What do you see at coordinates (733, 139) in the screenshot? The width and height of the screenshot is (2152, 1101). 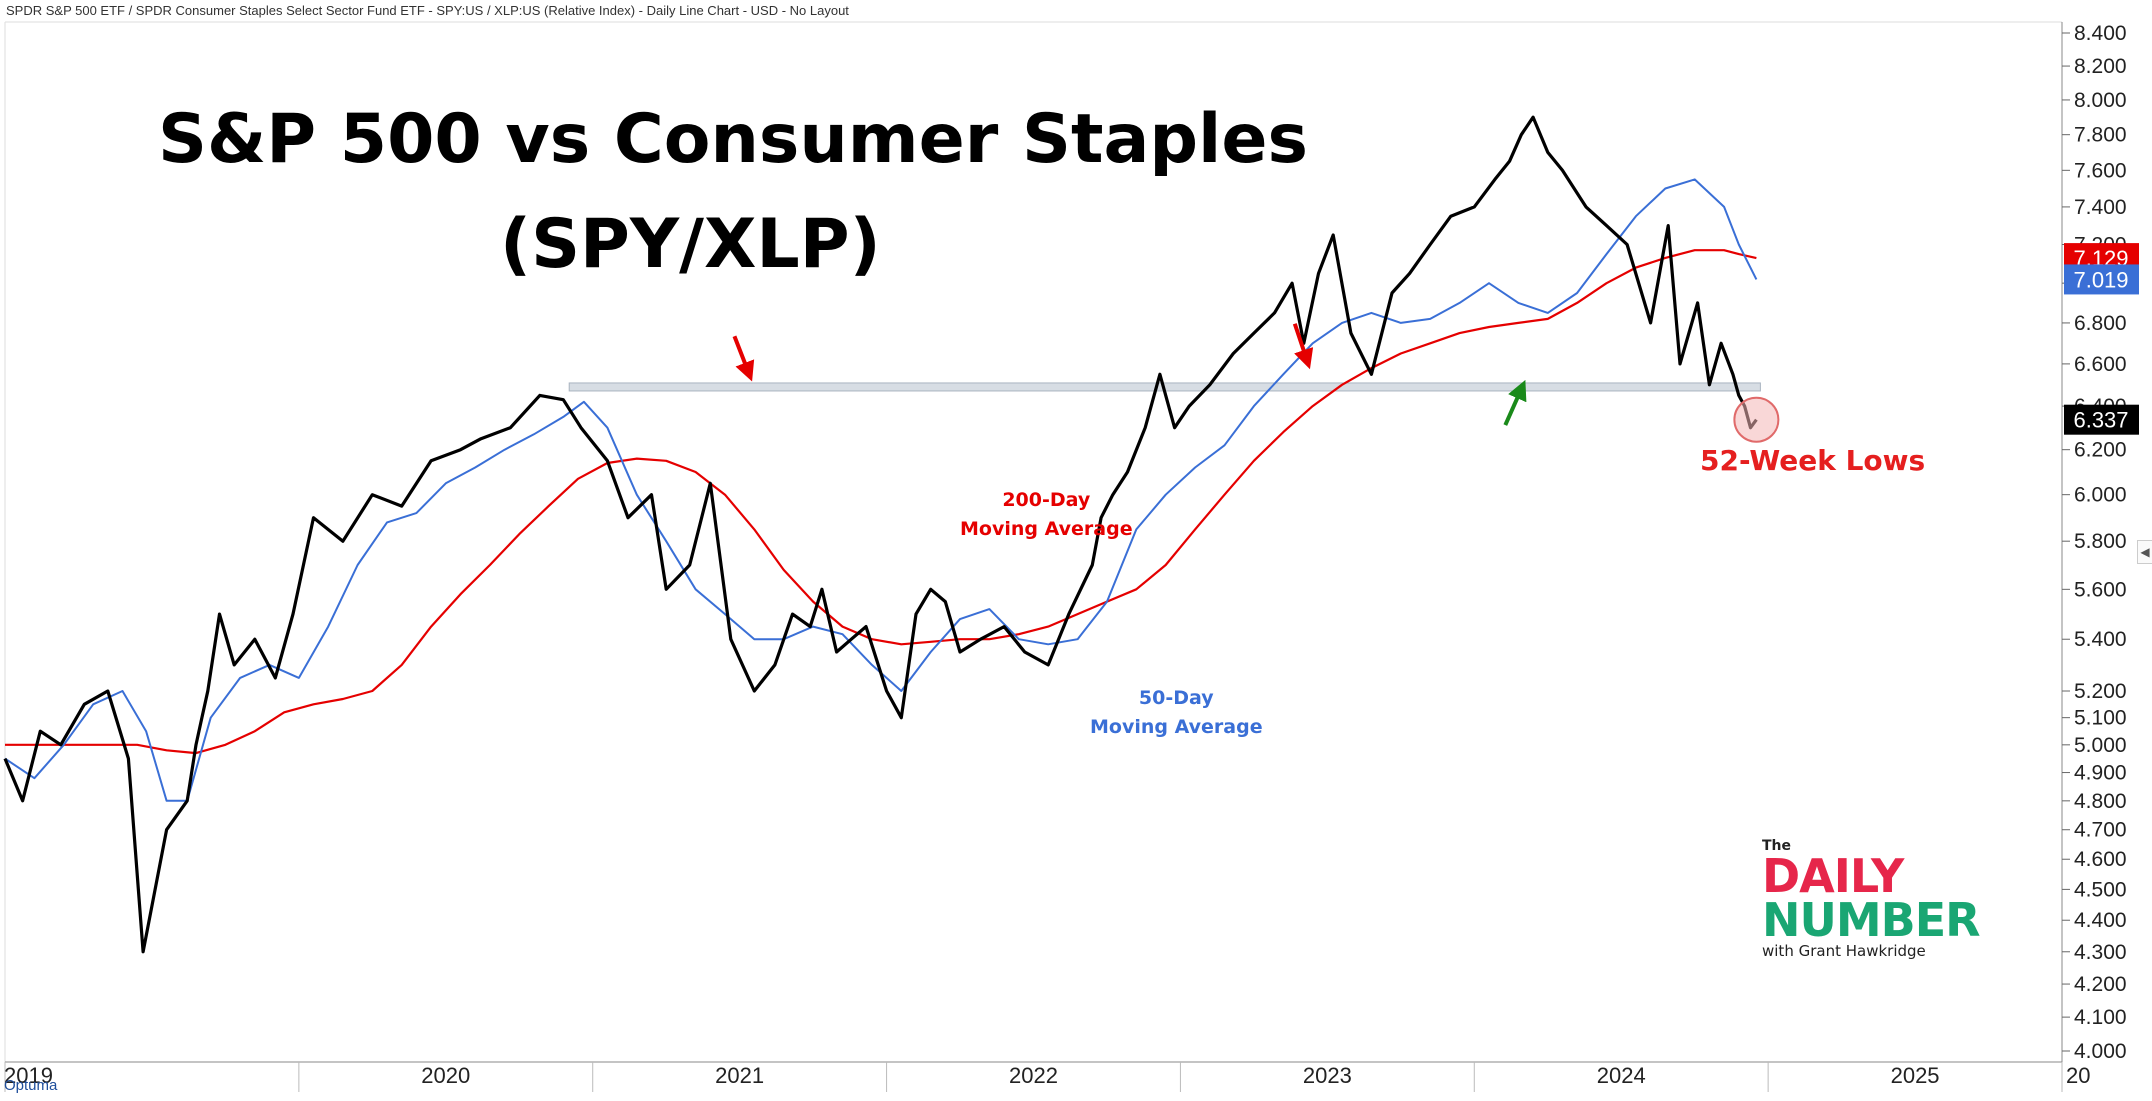 I see `chart-title-line1: S&P 500 vs Consumer Staples` at bounding box center [733, 139].